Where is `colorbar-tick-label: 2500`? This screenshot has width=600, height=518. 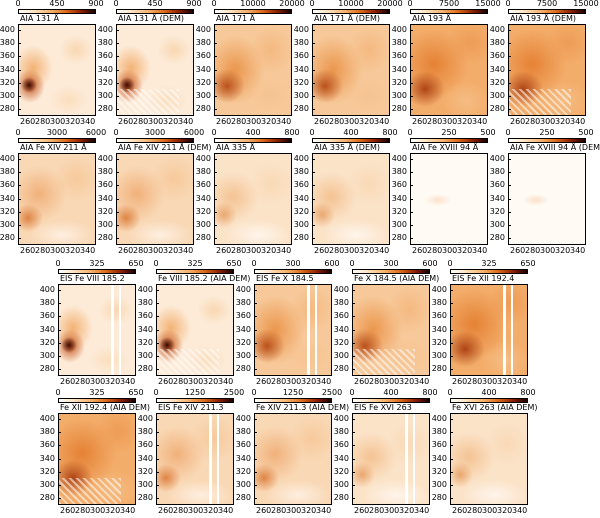
colorbar-tick-label: 2500 is located at coordinates (234, 392).